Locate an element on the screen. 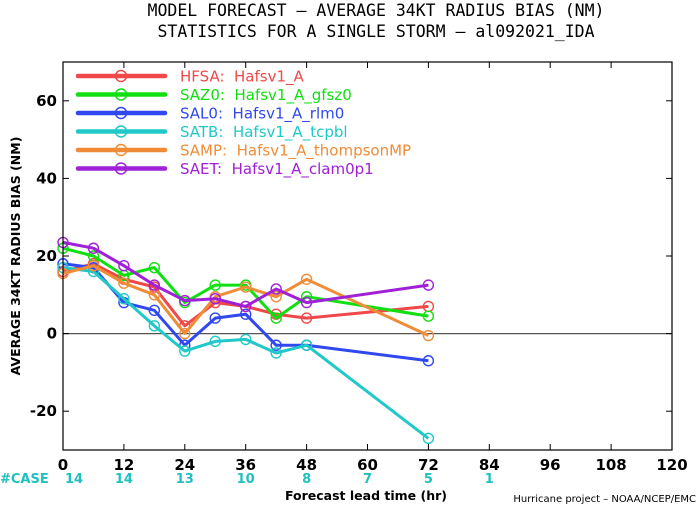  legend-entry-1: SAZ0: Hafsv1_A_gfsz0 is located at coordinates (213, 95).